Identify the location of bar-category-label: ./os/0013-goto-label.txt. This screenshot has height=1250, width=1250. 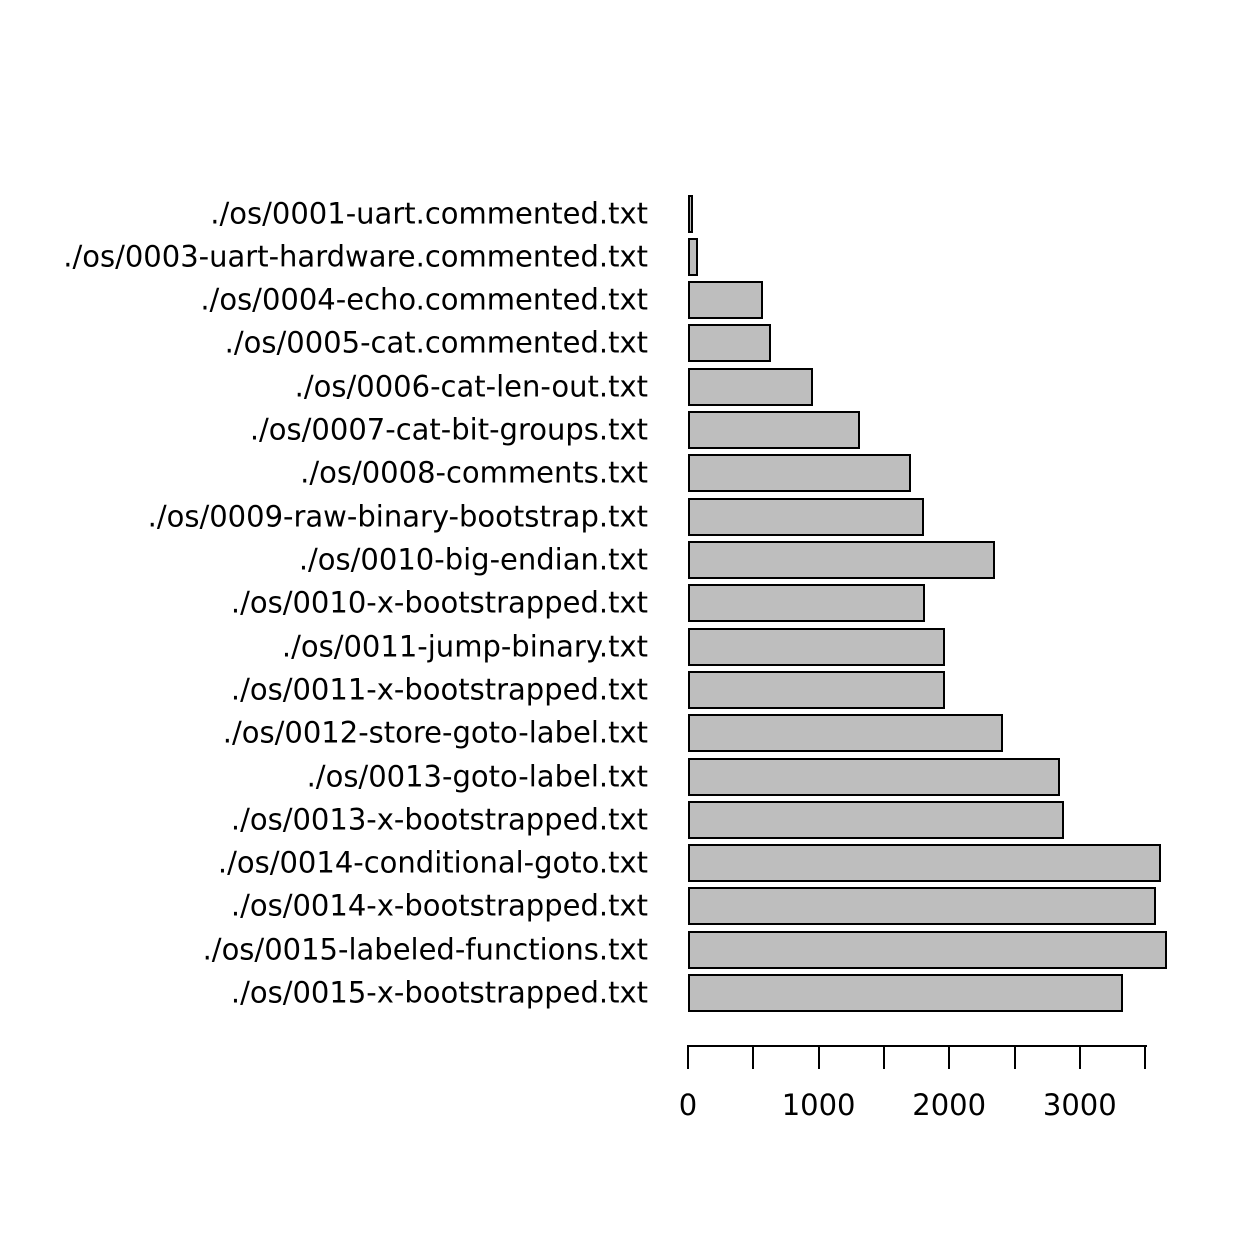
(477, 776).